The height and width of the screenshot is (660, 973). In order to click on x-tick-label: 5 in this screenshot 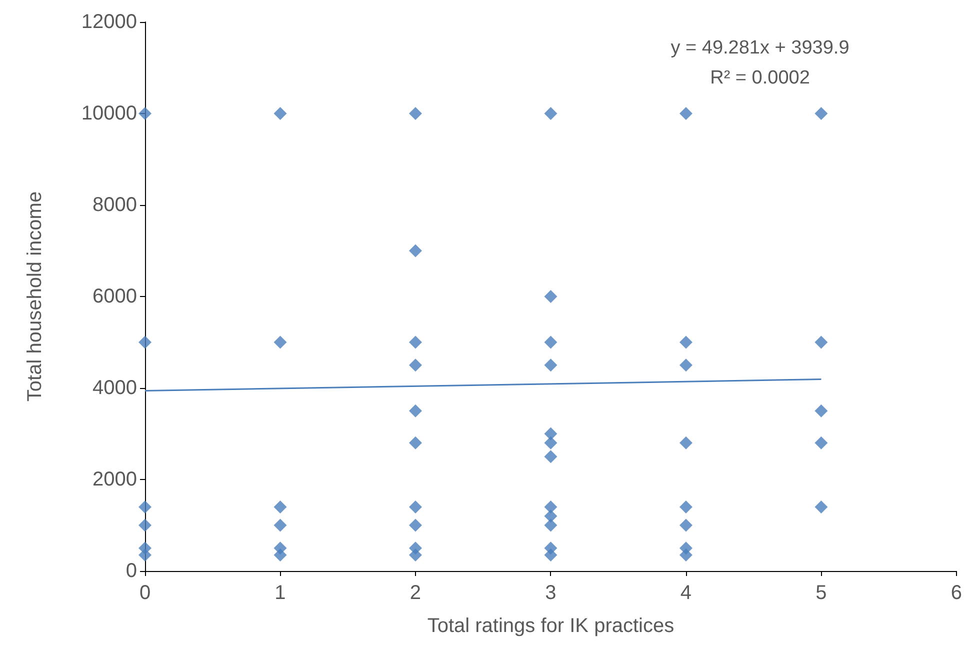, I will do `click(821, 593)`.